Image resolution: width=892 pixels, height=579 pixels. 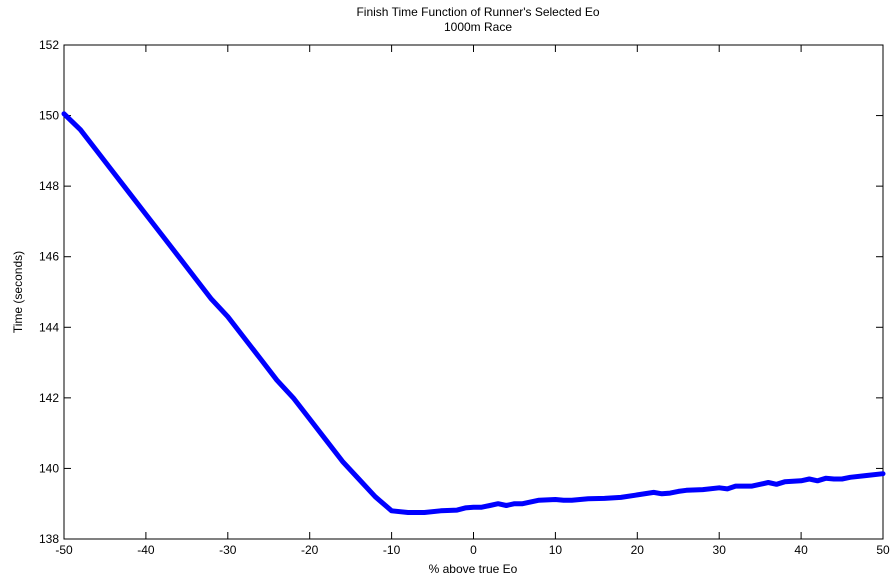 What do you see at coordinates (146, 550) in the screenshot?
I see `x-tick-label: -40` at bounding box center [146, 550].